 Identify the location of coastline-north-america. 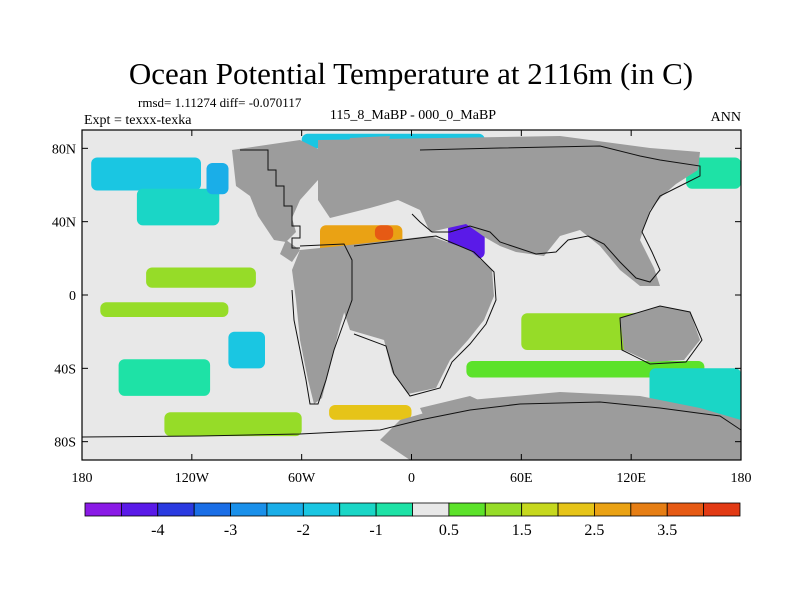
(270, 199).